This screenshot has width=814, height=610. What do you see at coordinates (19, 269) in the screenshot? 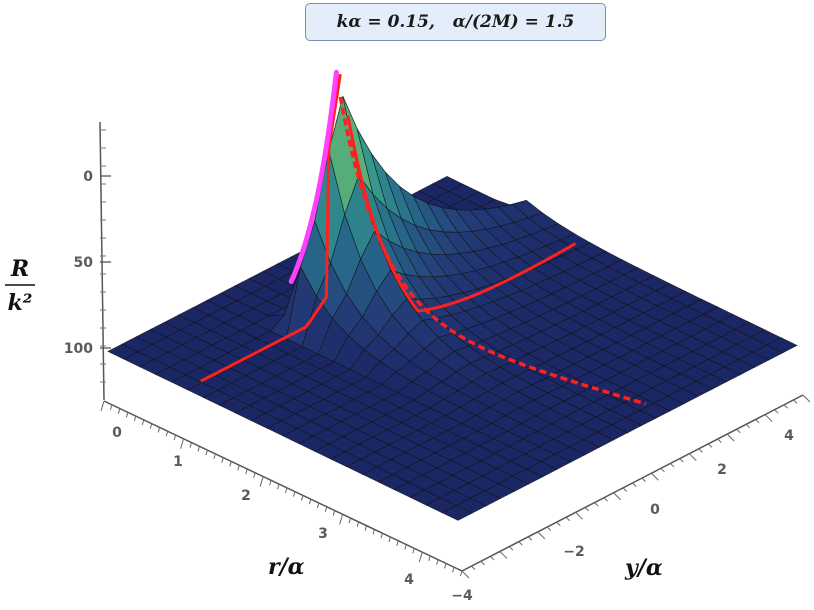
I see `z-axis-label-num: R` at bounding box center [19, 269].